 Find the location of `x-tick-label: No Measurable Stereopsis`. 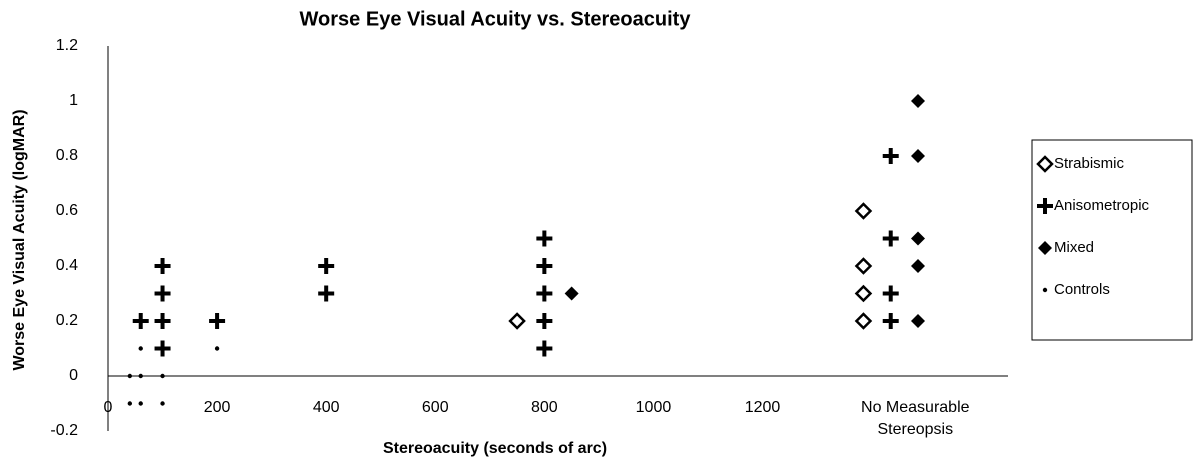

x-tick-label: No Measurable Stereopsis is located at coordinates (915, 418).